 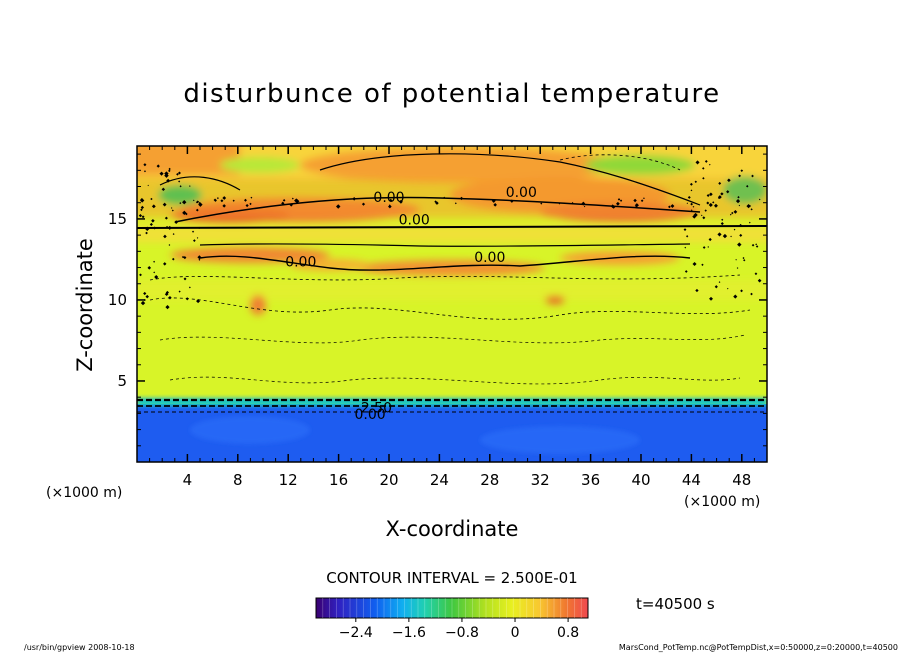 What do you see at coordinates (451, 94) in the screenshot?
I see `chart-title: disturbunce of potential temperature` at bounding box center [451, 94].